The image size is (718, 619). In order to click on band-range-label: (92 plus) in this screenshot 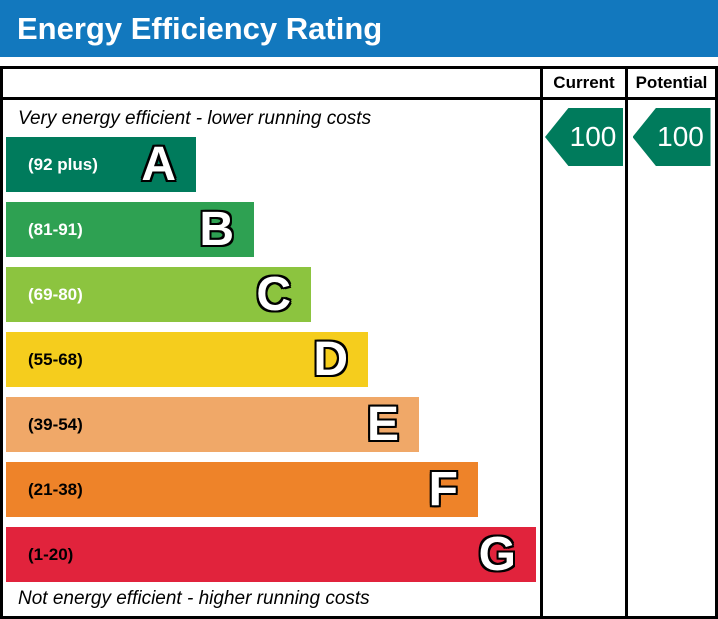, I will do `click(63, 164)`.